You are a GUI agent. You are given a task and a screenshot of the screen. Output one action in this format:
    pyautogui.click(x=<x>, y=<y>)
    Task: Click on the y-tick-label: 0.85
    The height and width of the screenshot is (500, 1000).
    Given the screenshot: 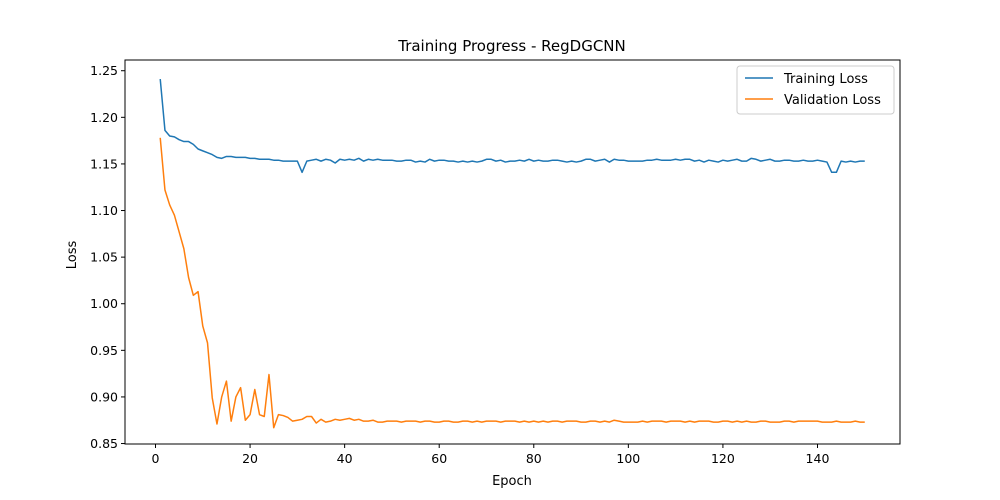 What is the action you would take?
    pyautogui.click(x=104, y=443)
    